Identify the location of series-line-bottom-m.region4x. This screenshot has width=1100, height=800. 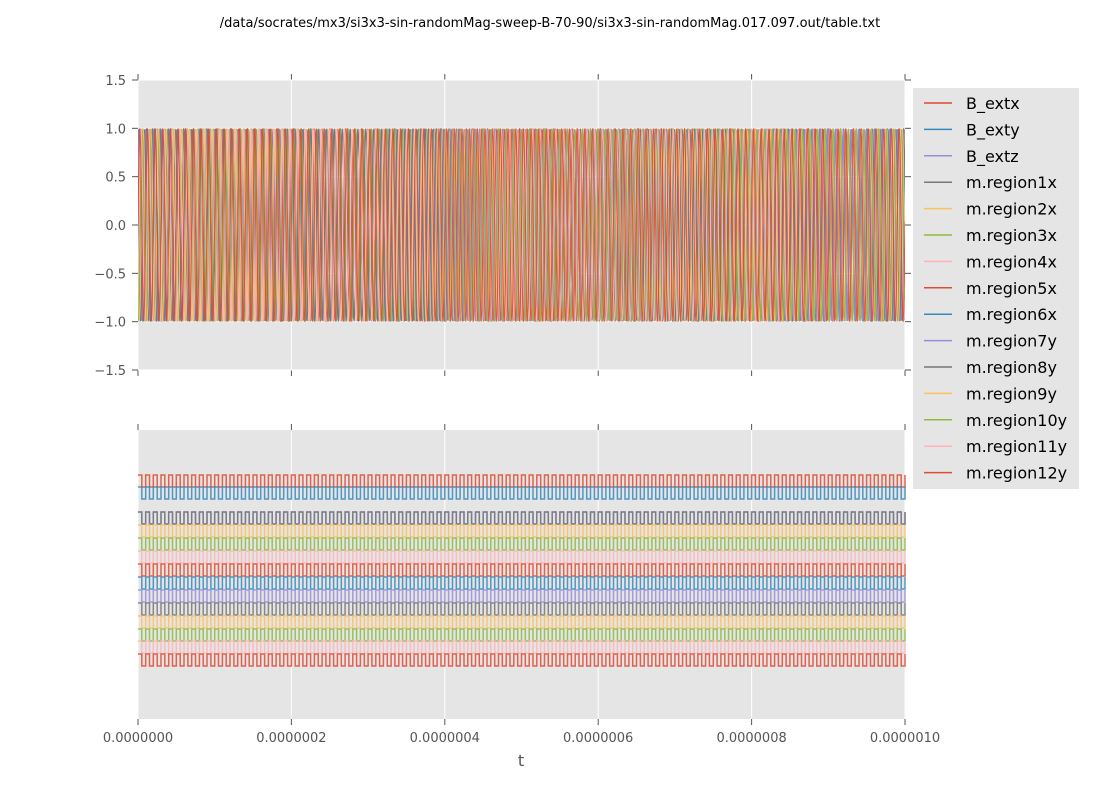
(522, 557).